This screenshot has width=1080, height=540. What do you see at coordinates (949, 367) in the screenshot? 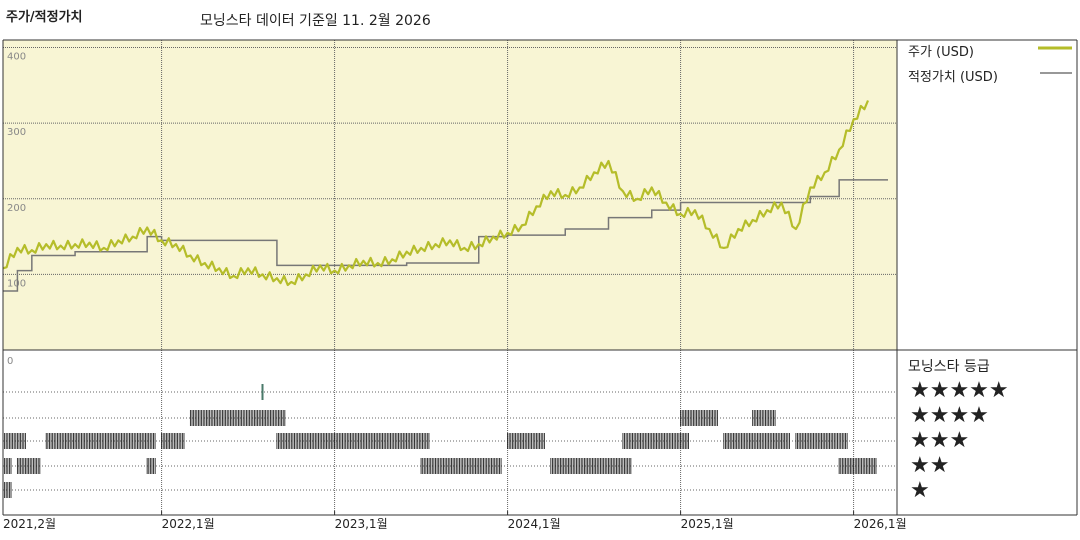
I see `rating-panel-title: 모닝스타 등급` at bounding box center [949, 367].